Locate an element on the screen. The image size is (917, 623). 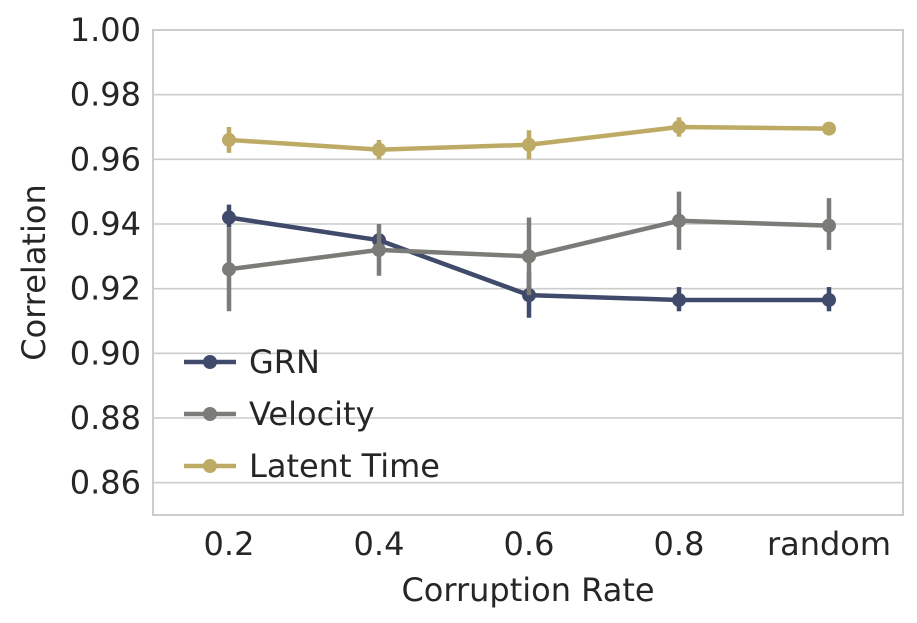
y-tick-label: 0.92 is located at coordinates (105, 289).